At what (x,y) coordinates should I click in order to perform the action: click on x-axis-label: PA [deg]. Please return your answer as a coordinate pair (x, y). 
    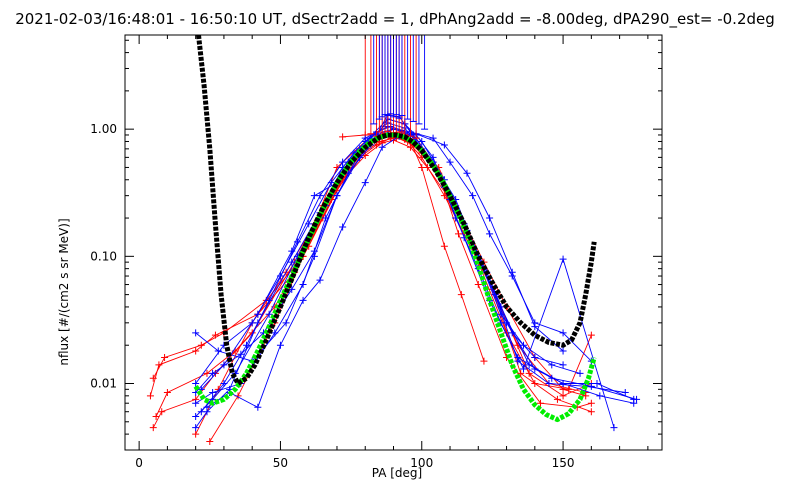
    Looking at the image, I should click on (397, 473).